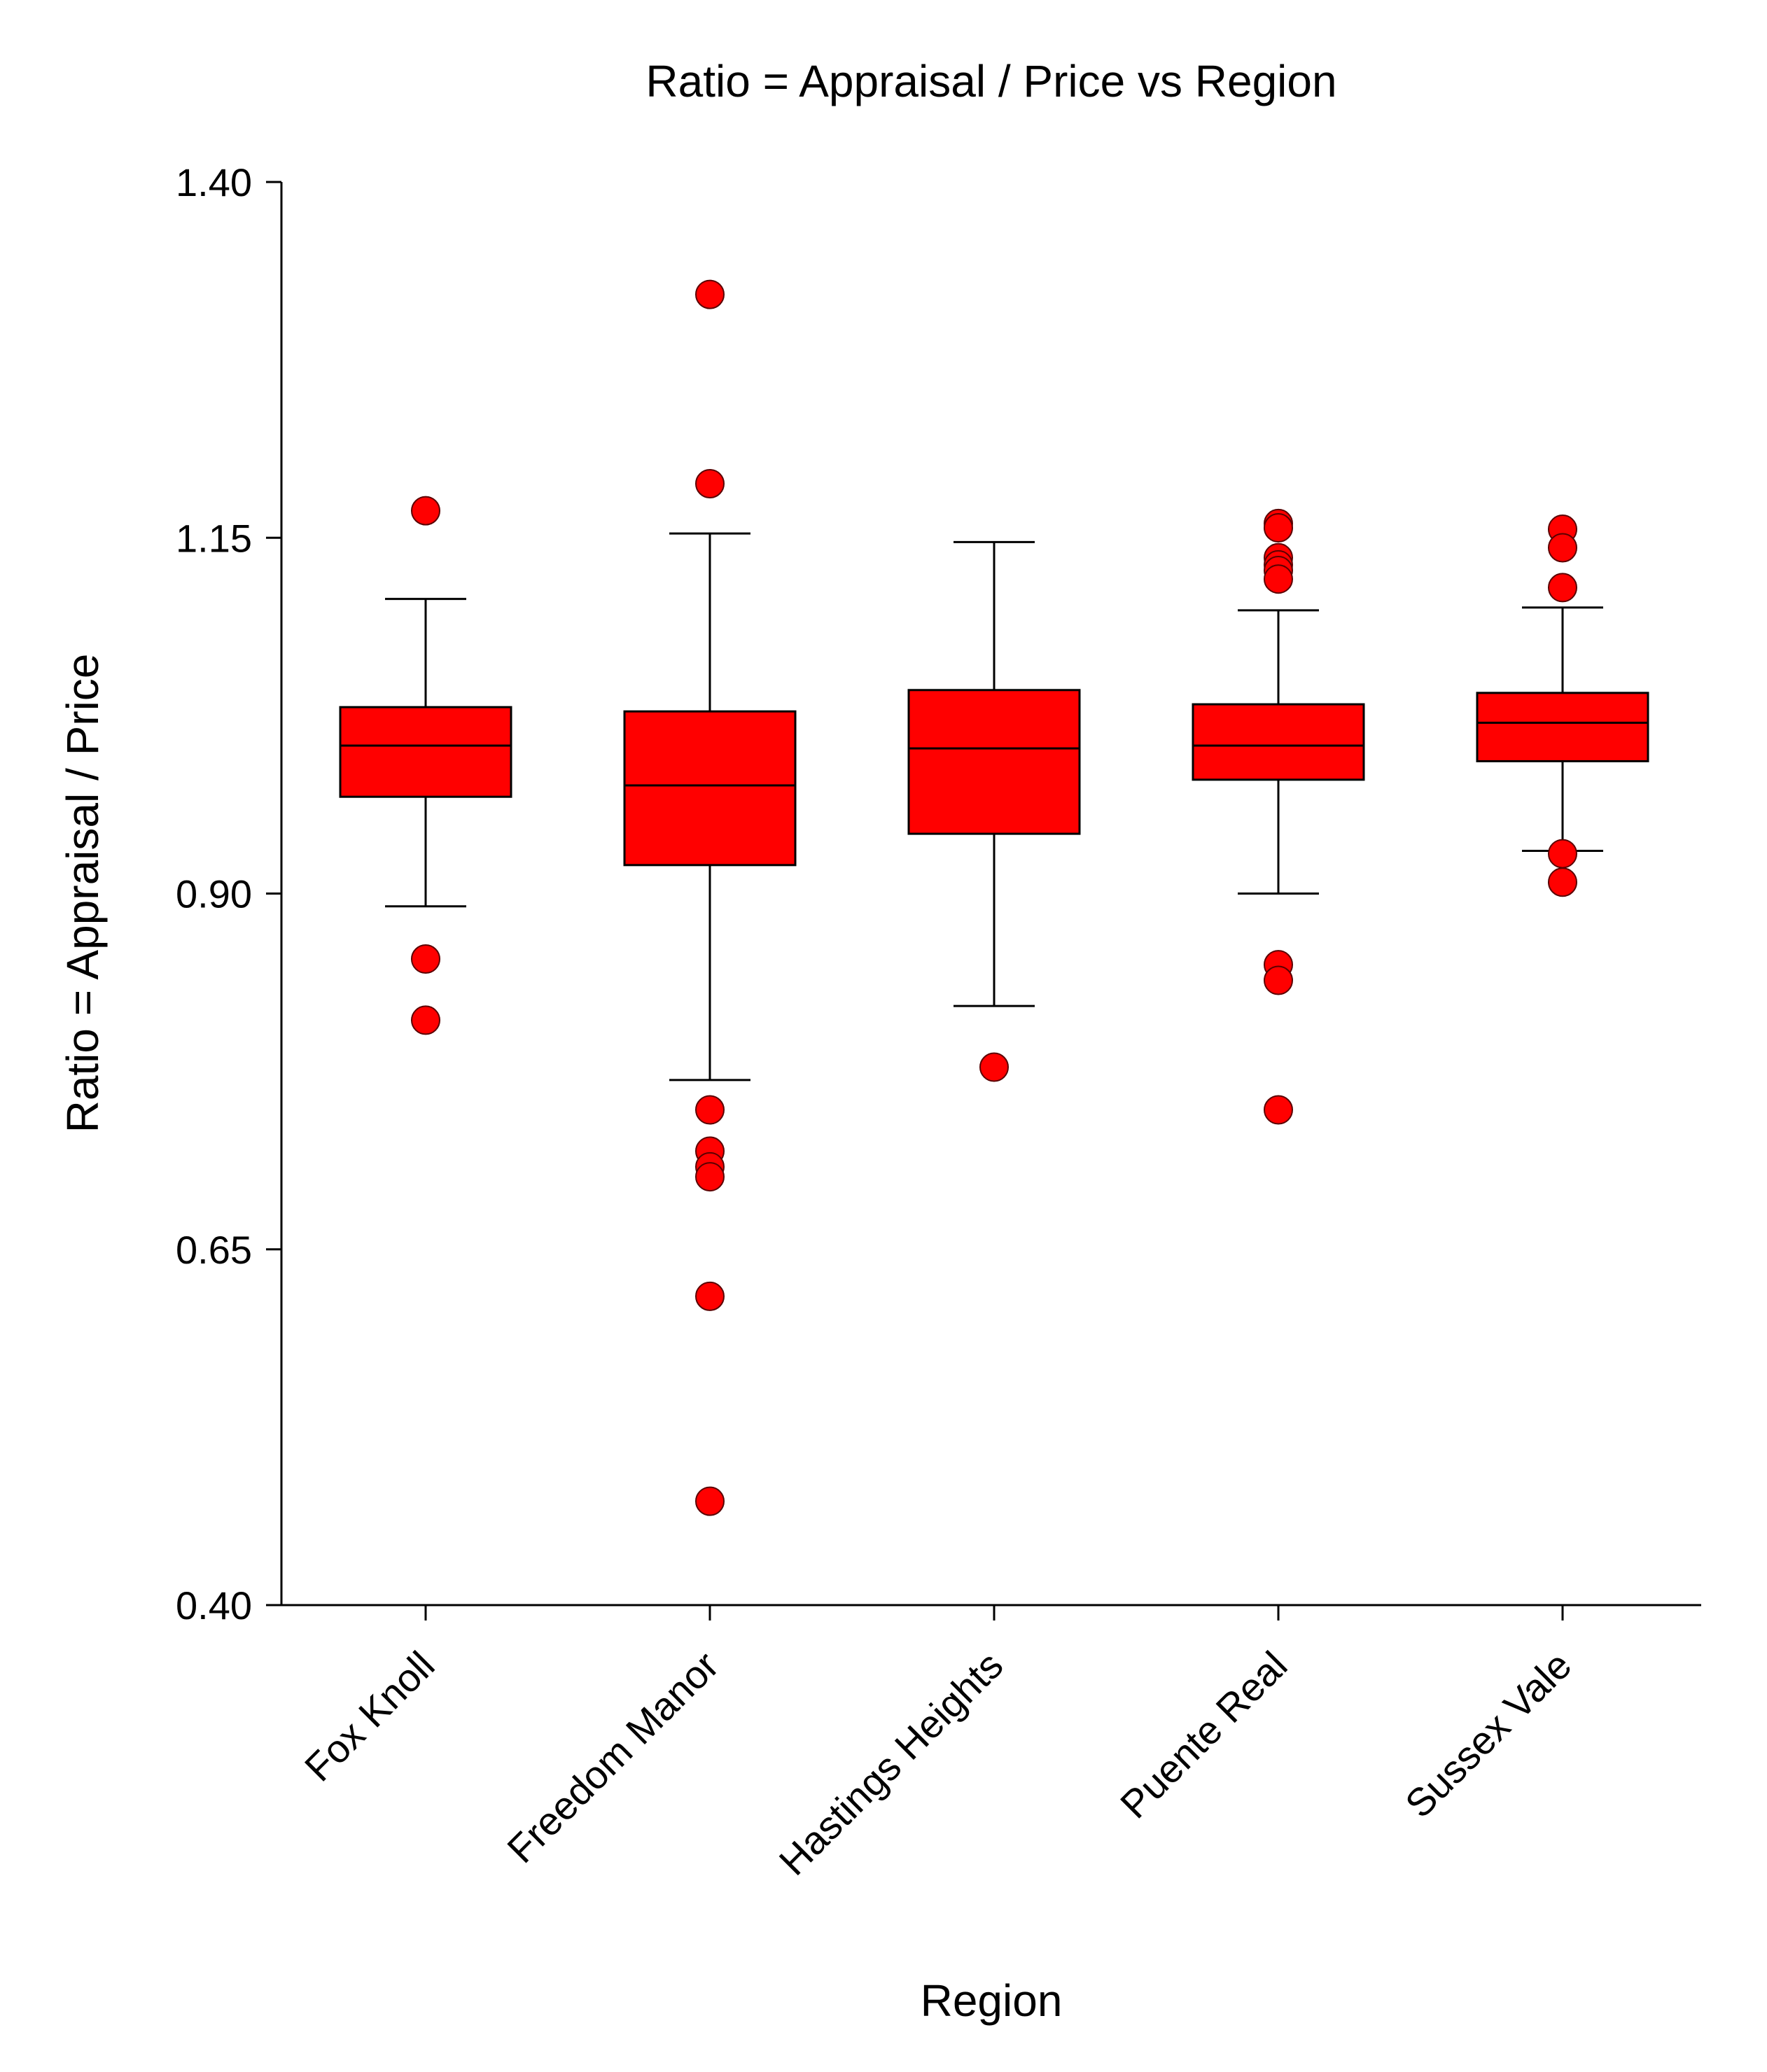 The height and width of the screenshot is (2072, 1767). I want to click on y-axis-title: Ratio = Appraisal / Price, so click(82, 893).